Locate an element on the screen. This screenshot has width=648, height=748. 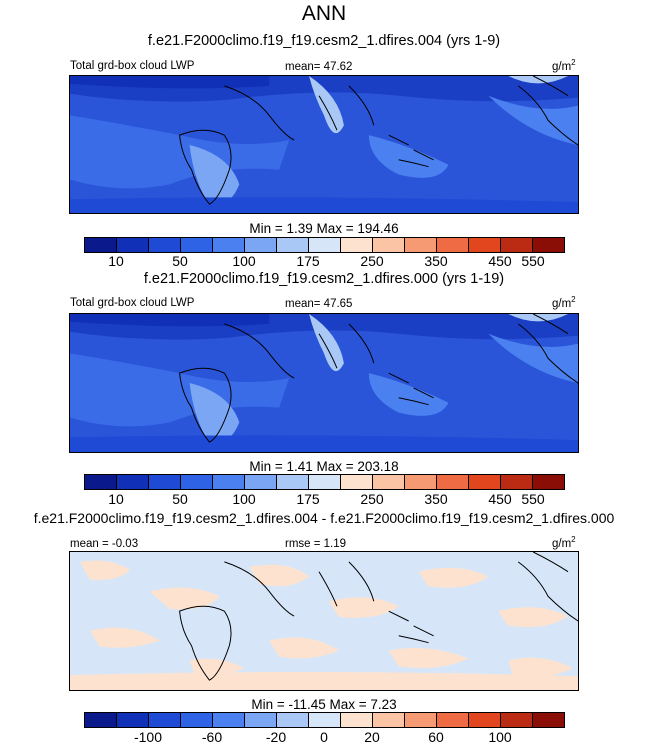
panel-3-colorbar-ticks: -100 -60 -20 0 20 60 100 is located at coordinates (324, 738).